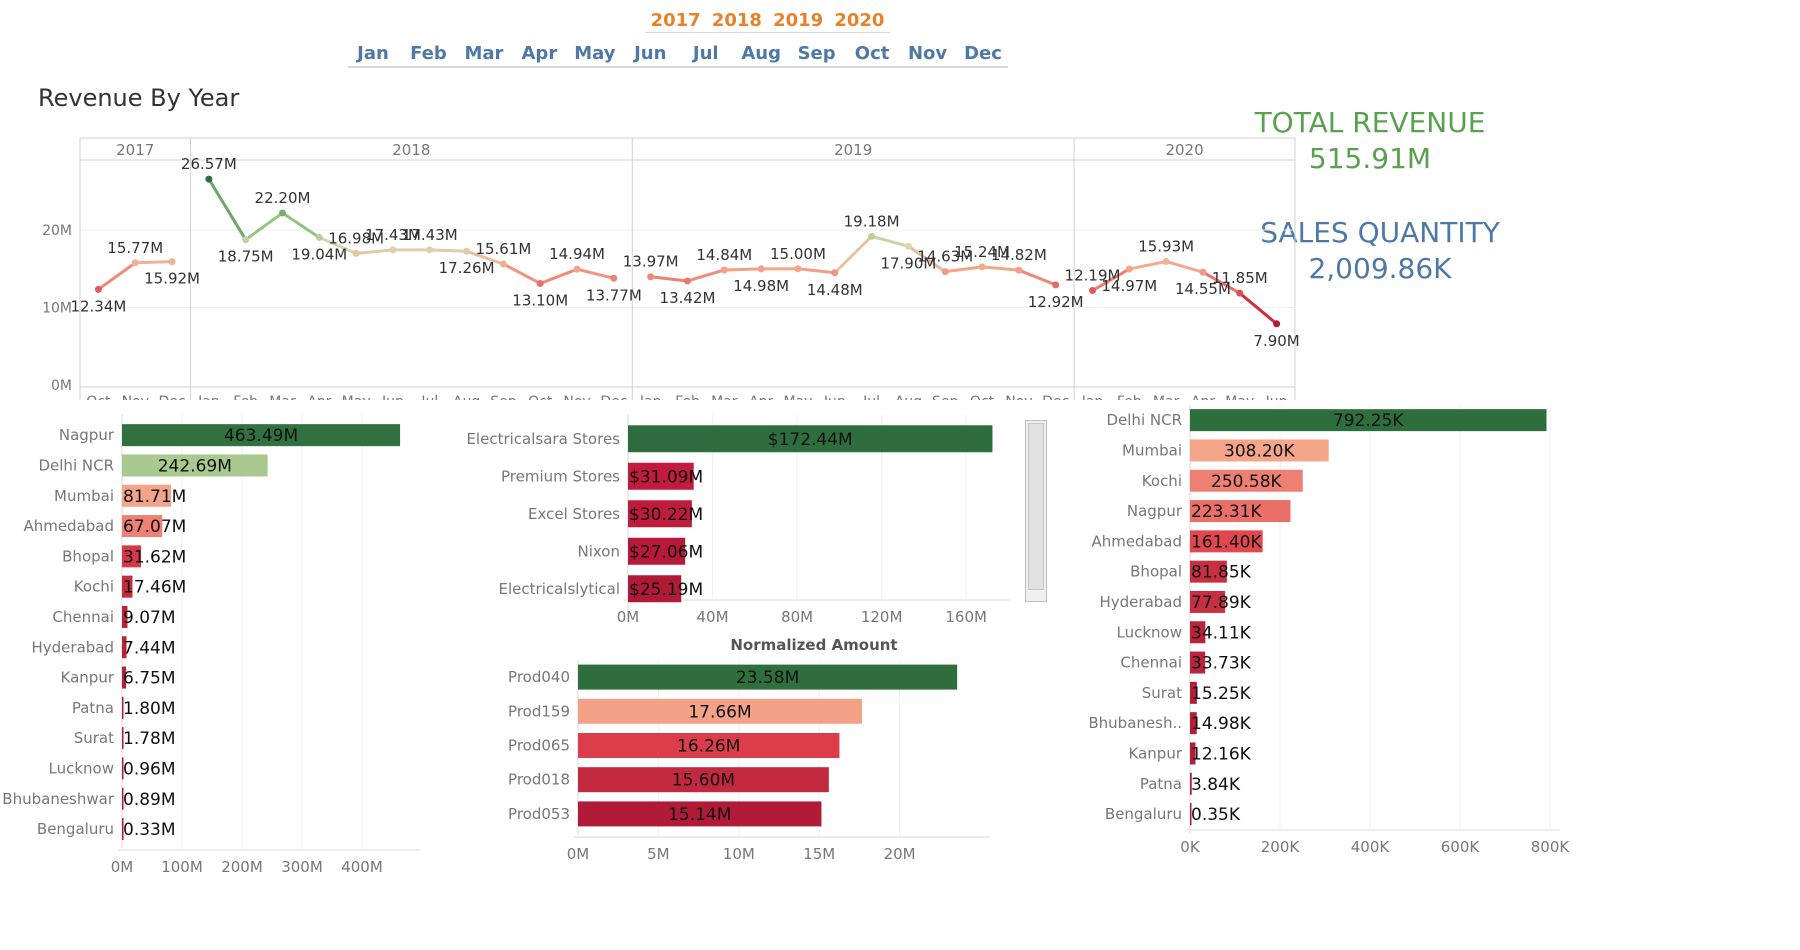 The width and height of the screenshot is (1800, 950). I want to click on store-chart-scrollbar, so click(1036, 511).